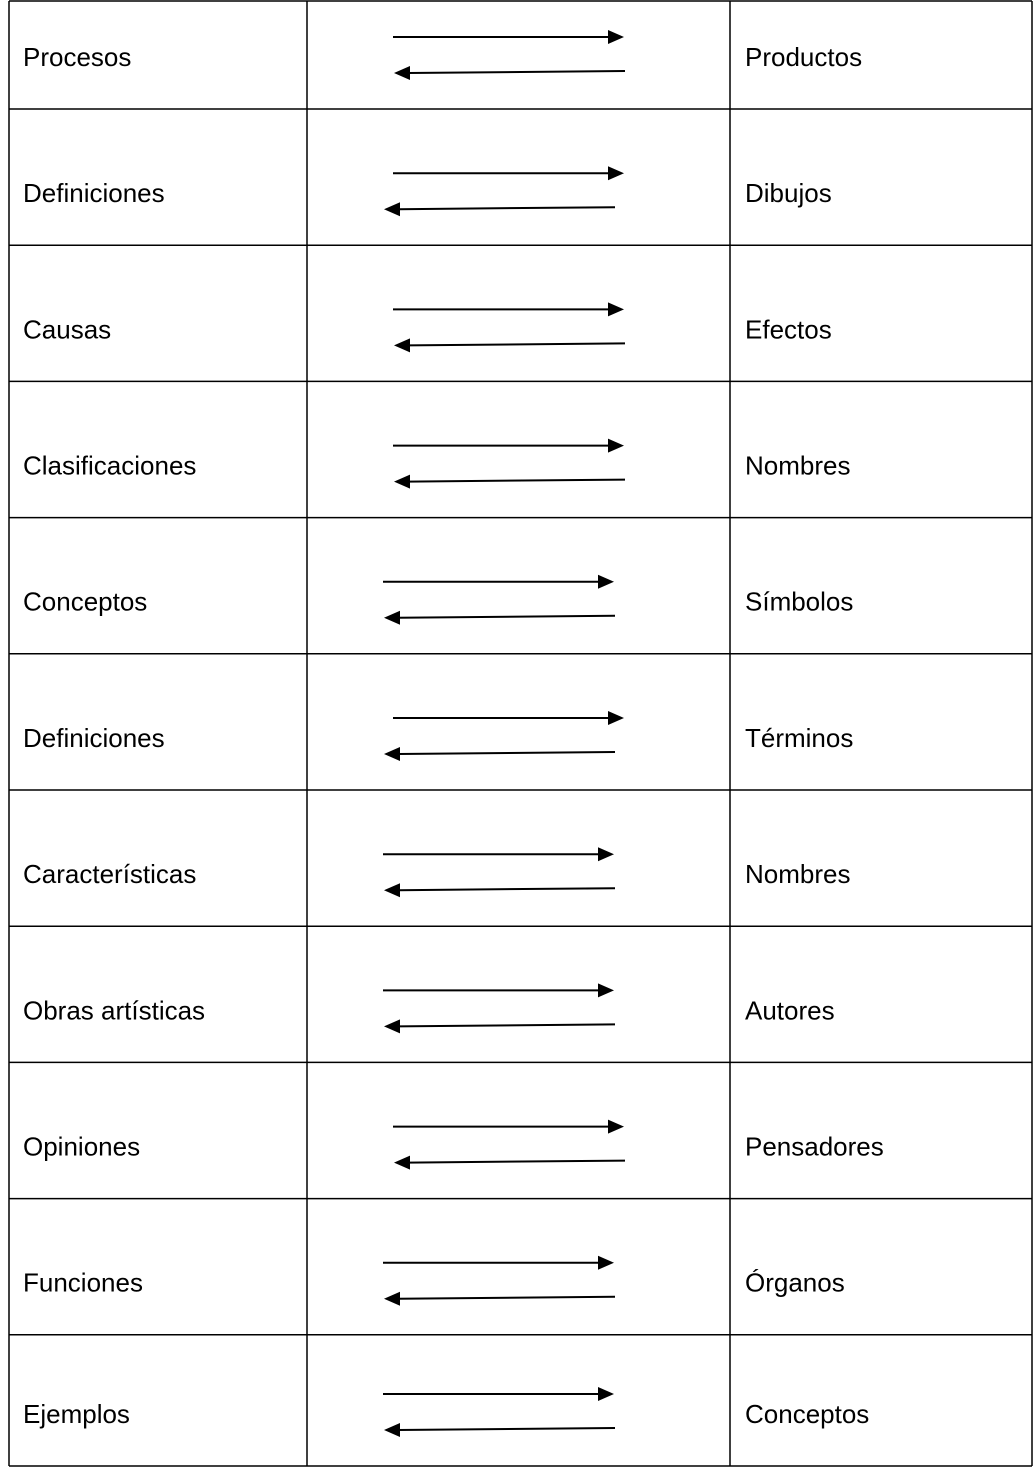 The width and height of the screenshot is (1033, 1467). I want to click on left-cell: Opiniones, so click(81, 1146).